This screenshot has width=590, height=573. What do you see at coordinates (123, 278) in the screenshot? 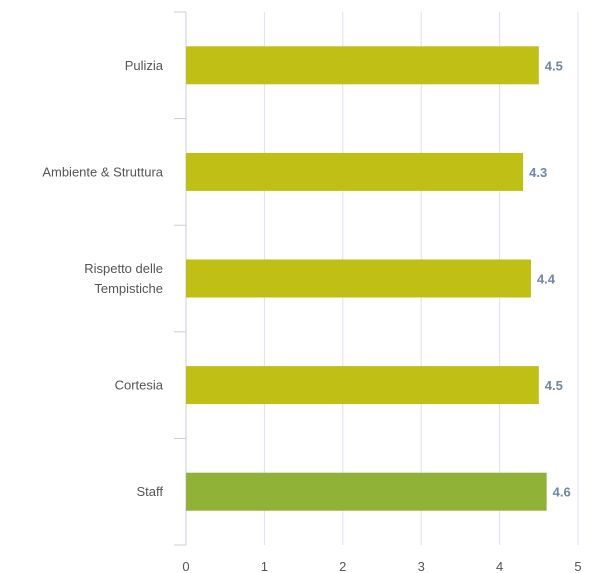
I see `category-label: Rispetto delle Tempistiche` at bounding box center [123, 278].